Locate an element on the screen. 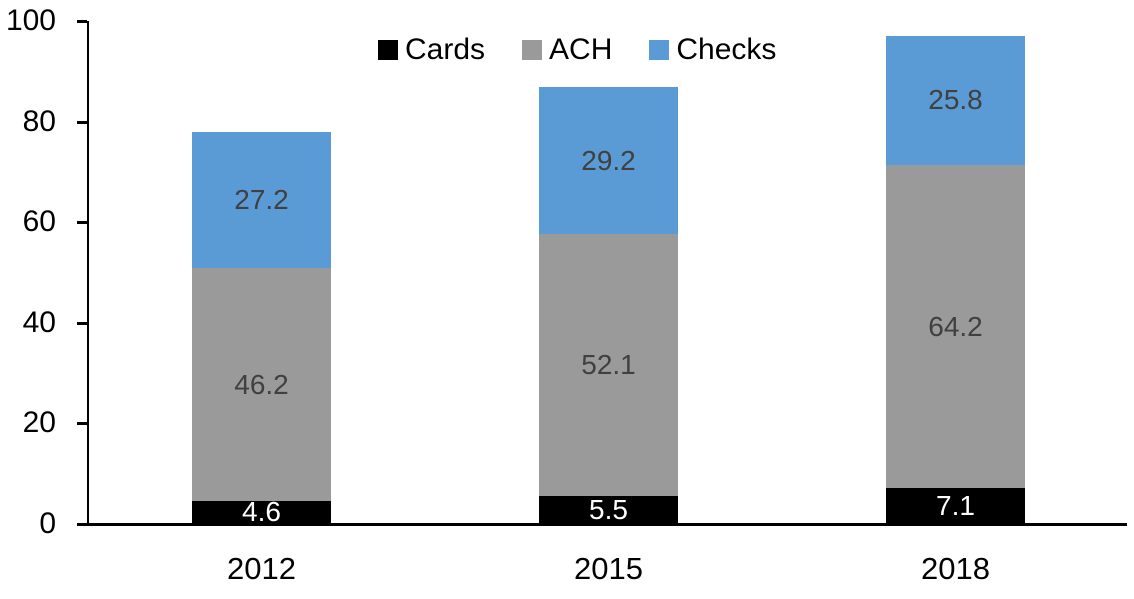 The width and height of the screenshot is (1134, 599). bar-value-label: 27.2 is located at coordinates (261, 200).